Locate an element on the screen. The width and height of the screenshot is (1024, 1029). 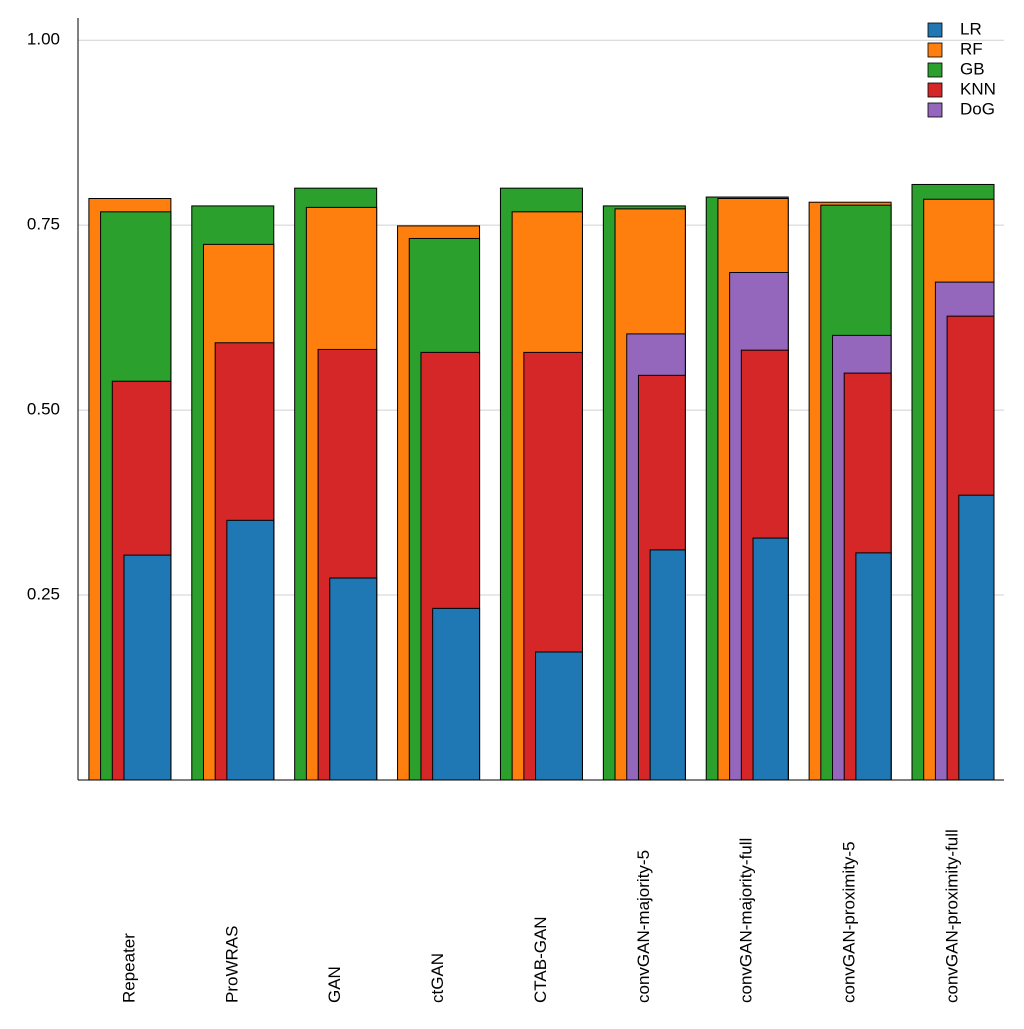
x-tick-label: convGAN-majority-full is located at coordinates (746, 920).